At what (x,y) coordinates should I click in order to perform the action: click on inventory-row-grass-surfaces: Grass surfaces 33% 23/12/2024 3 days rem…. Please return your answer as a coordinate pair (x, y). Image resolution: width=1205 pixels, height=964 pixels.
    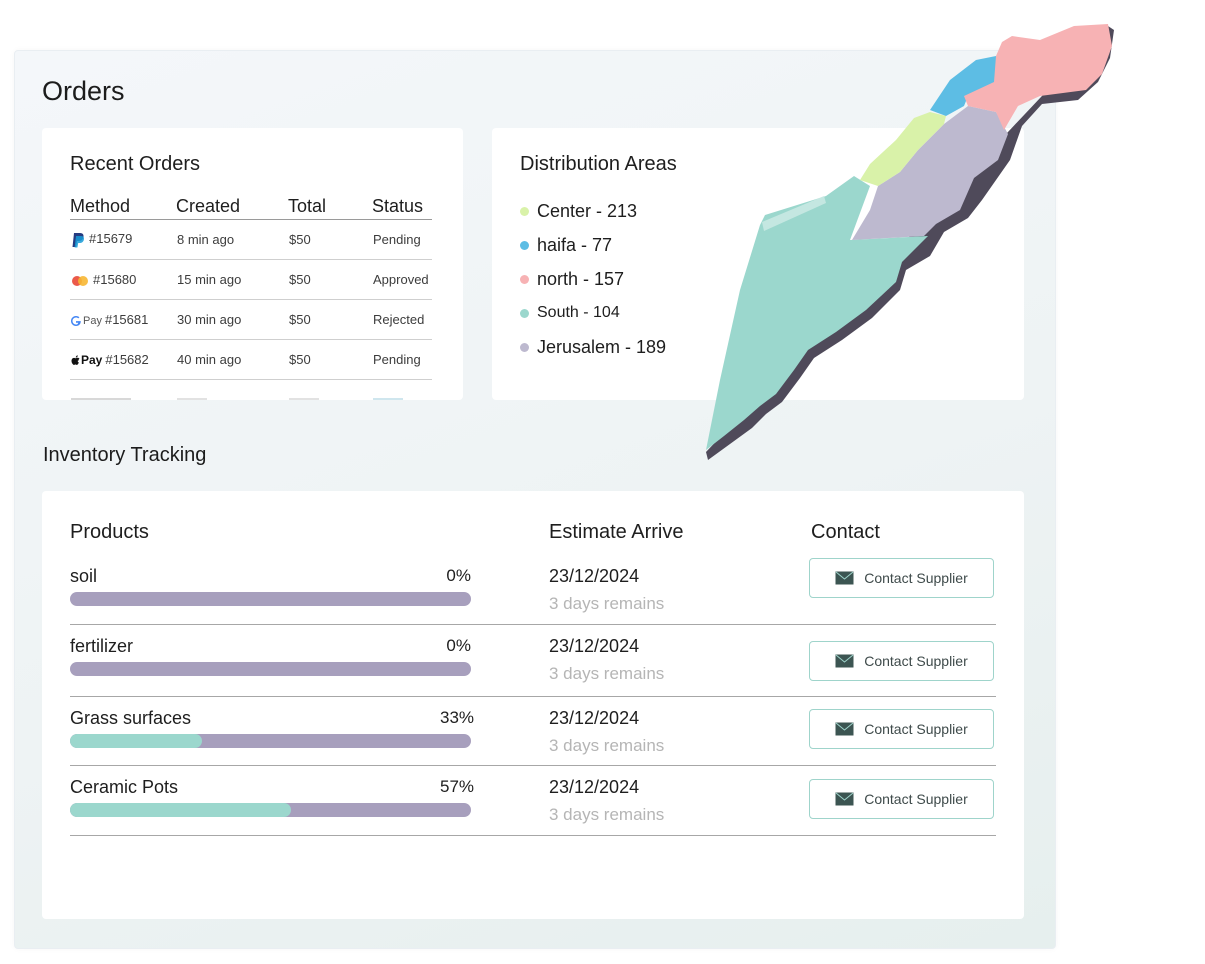
    Looking at the image, I should click on (533, 731).